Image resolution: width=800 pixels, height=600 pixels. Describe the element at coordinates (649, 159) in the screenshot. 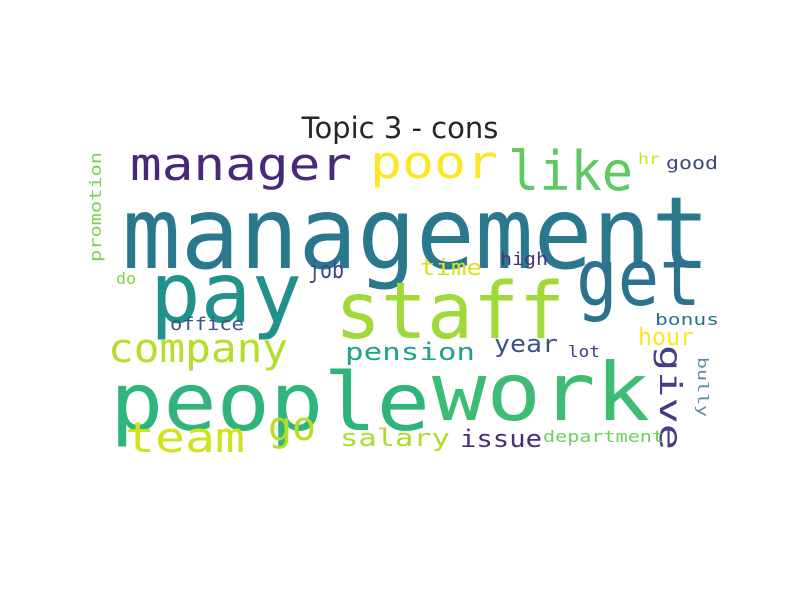

I see `word-hr: hr` at that location.